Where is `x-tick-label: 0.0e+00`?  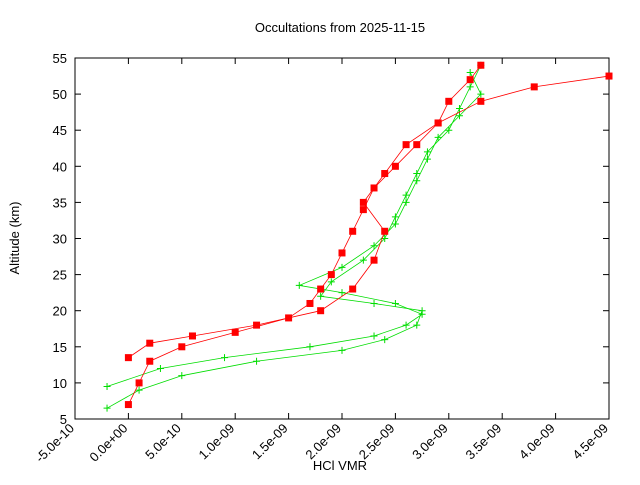 x-tick-label: 0.0e+00 is located at coordinates (108, 443).